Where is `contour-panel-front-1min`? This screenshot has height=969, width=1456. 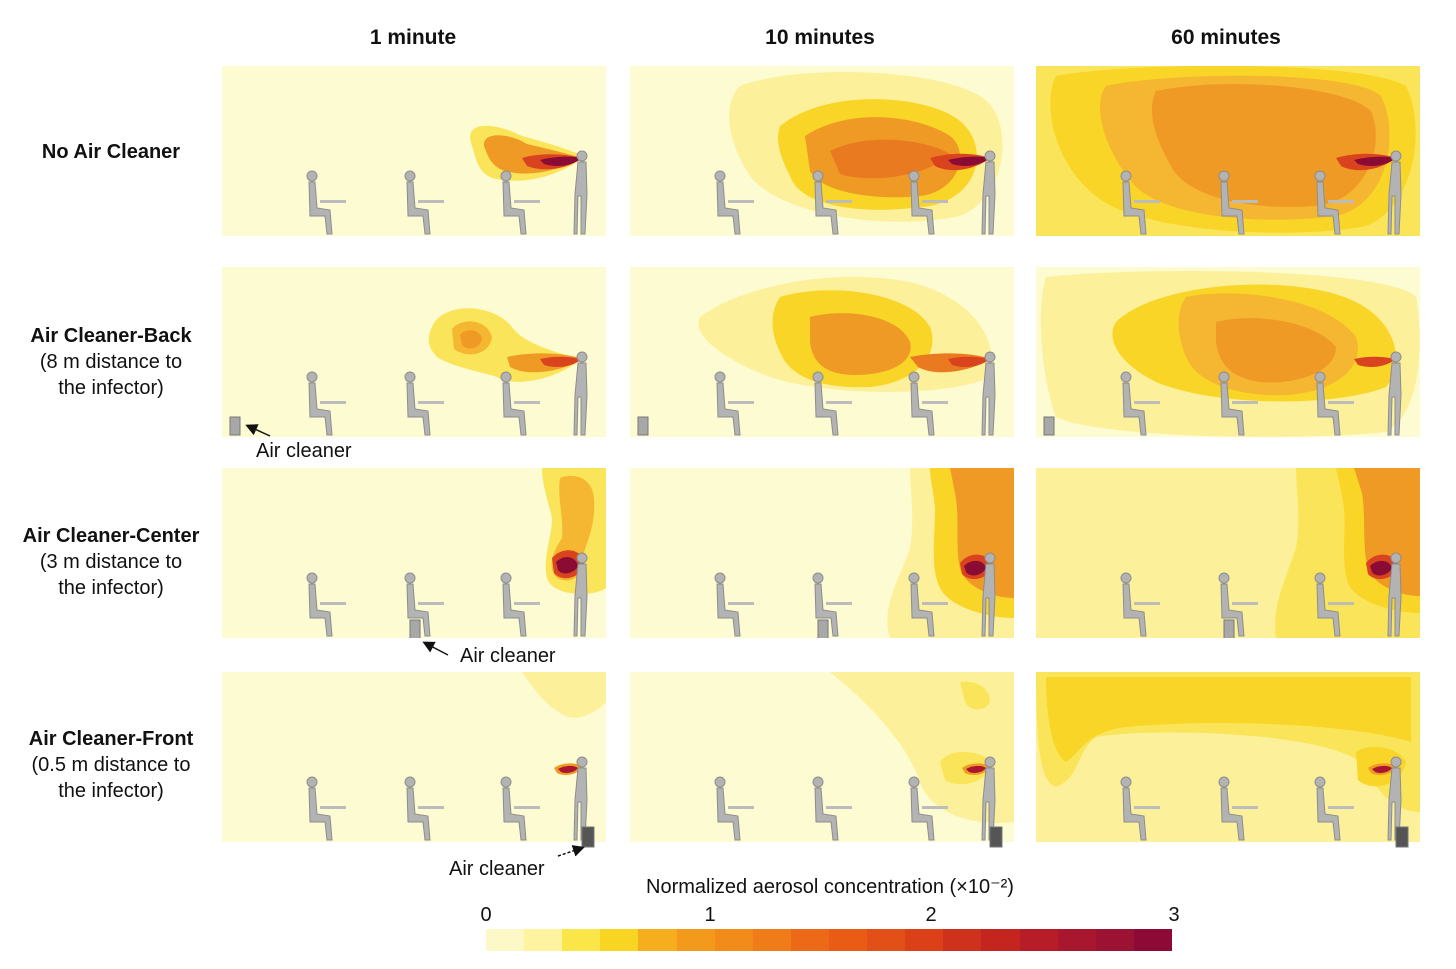 contour-panel-front-1min is located at coordinates (414, 760).